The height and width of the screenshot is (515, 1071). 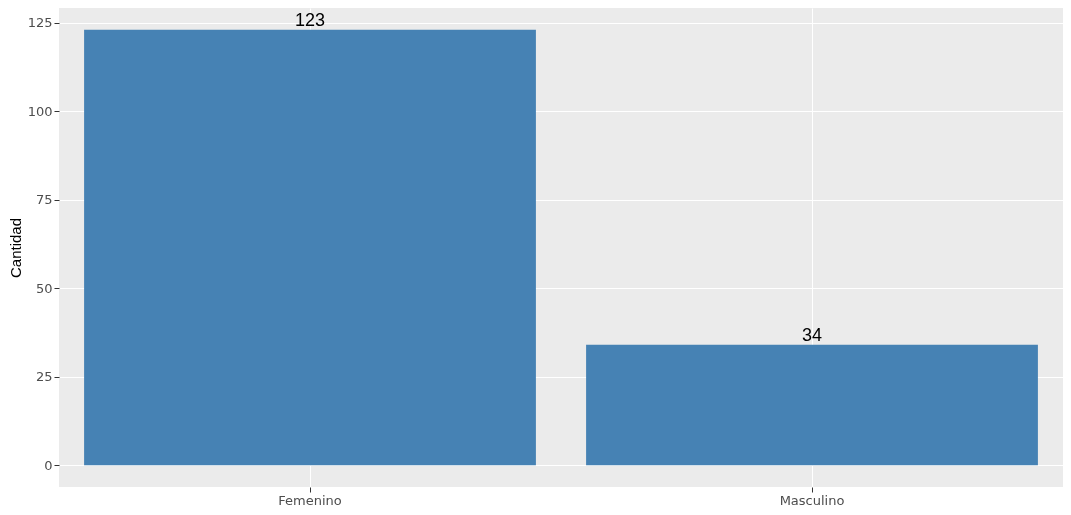 What do you see at coordinates (44, 200) in the screenshot?
I see `y-tick-label: 75` at bounding box center [44, 200].